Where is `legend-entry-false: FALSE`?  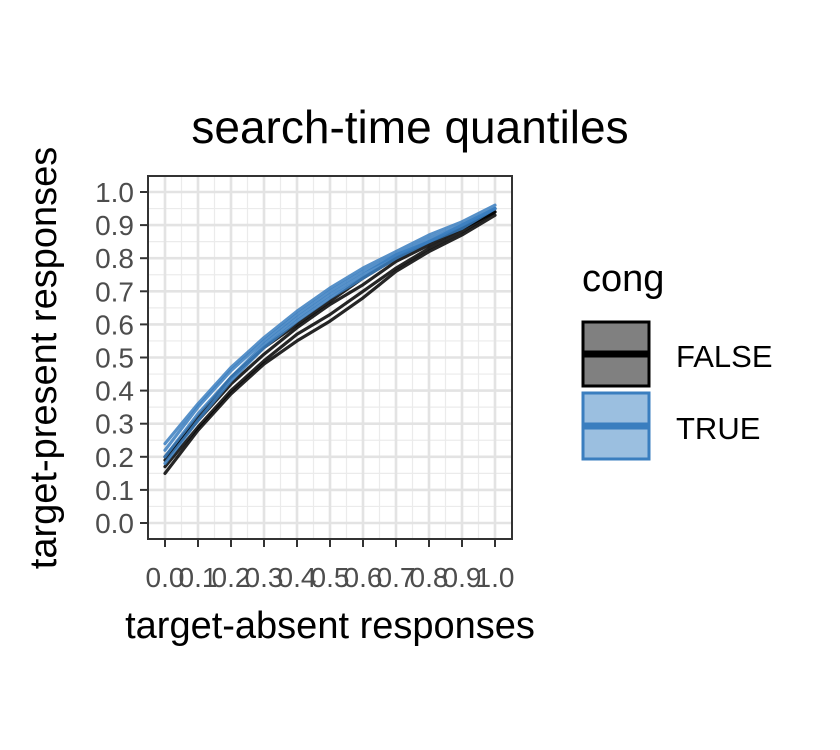
legend-entry-false: FALSE is located at coordinates (677, 354).